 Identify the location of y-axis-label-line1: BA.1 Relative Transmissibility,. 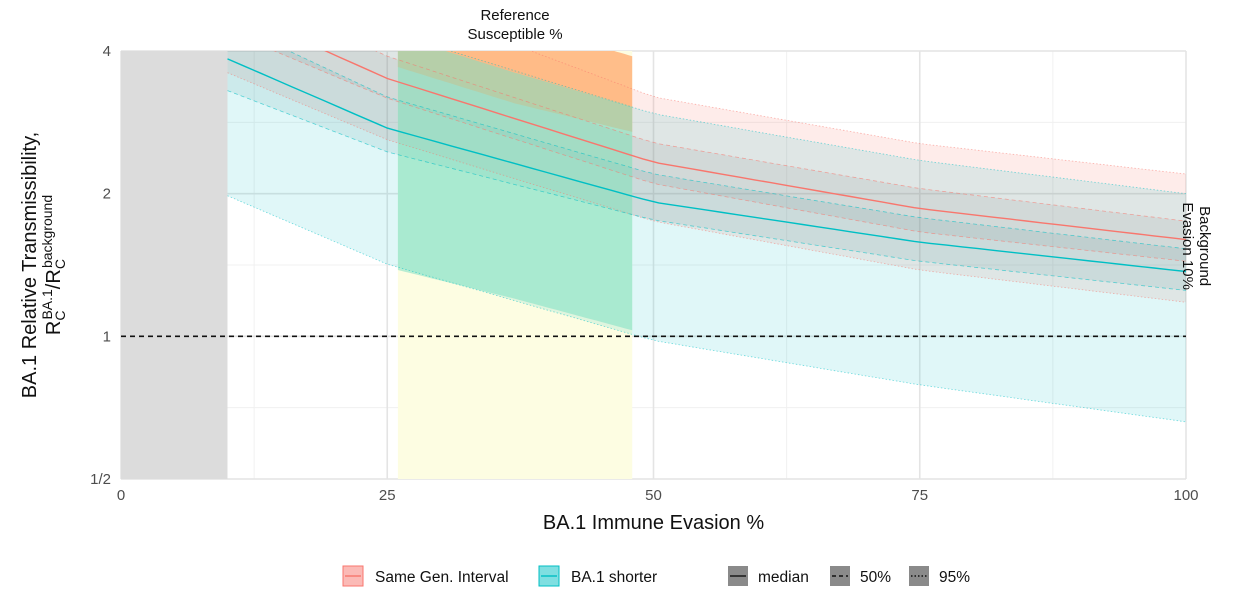
(30, 265).